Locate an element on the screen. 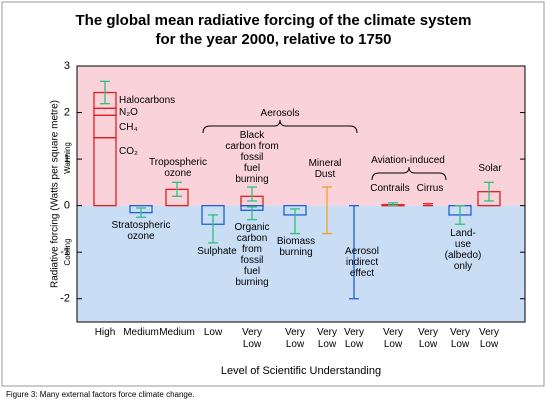 This screenshot has width=547, height=406. x-tick-label: Low is located at coordinates (213, 332).